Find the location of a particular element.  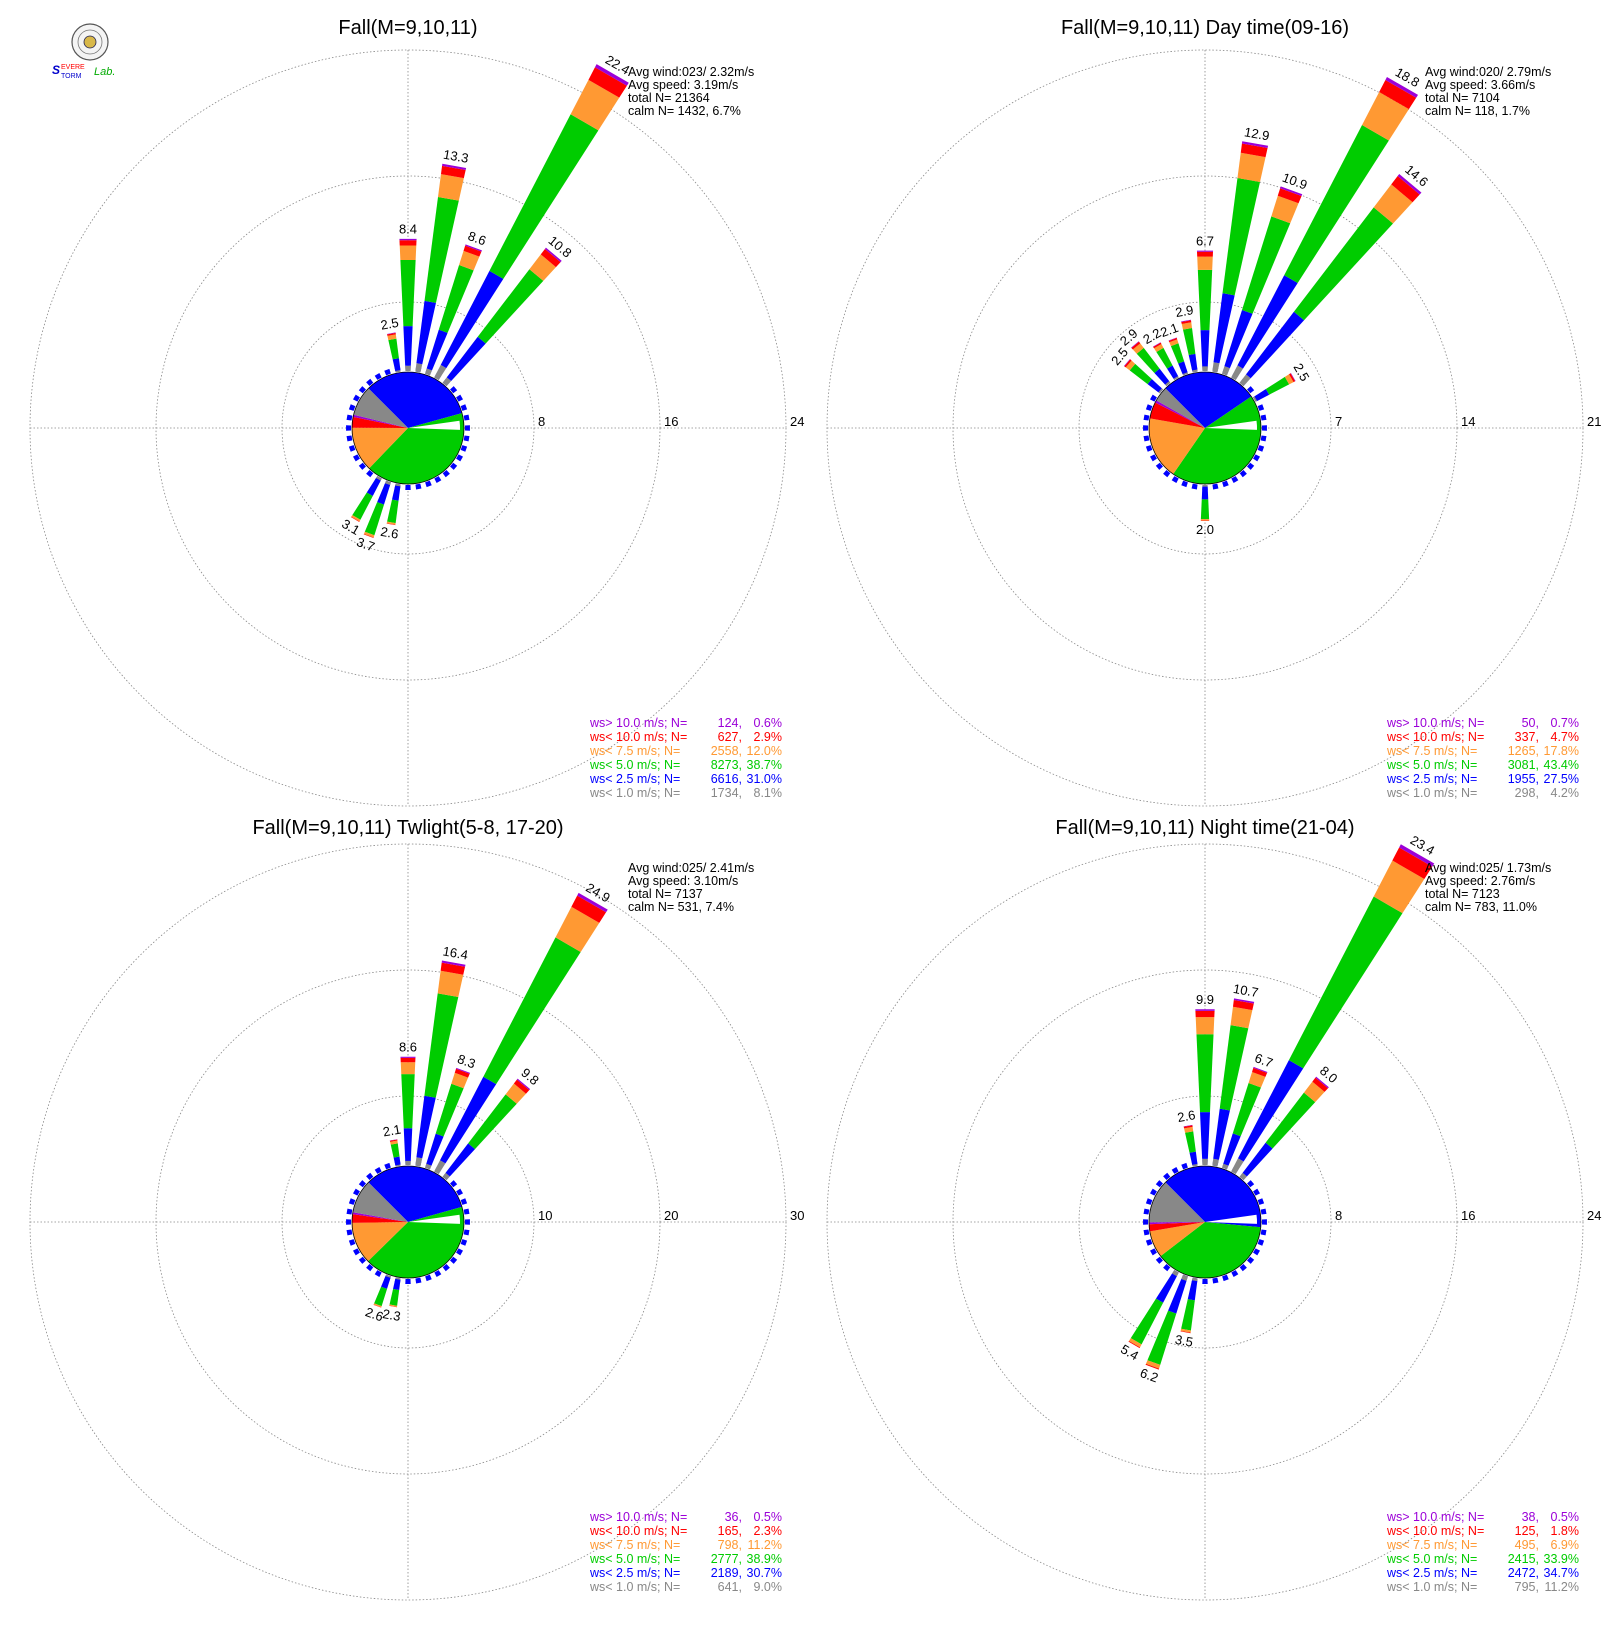

legend-pct: 31.0% is located at coordinates (764, 779).